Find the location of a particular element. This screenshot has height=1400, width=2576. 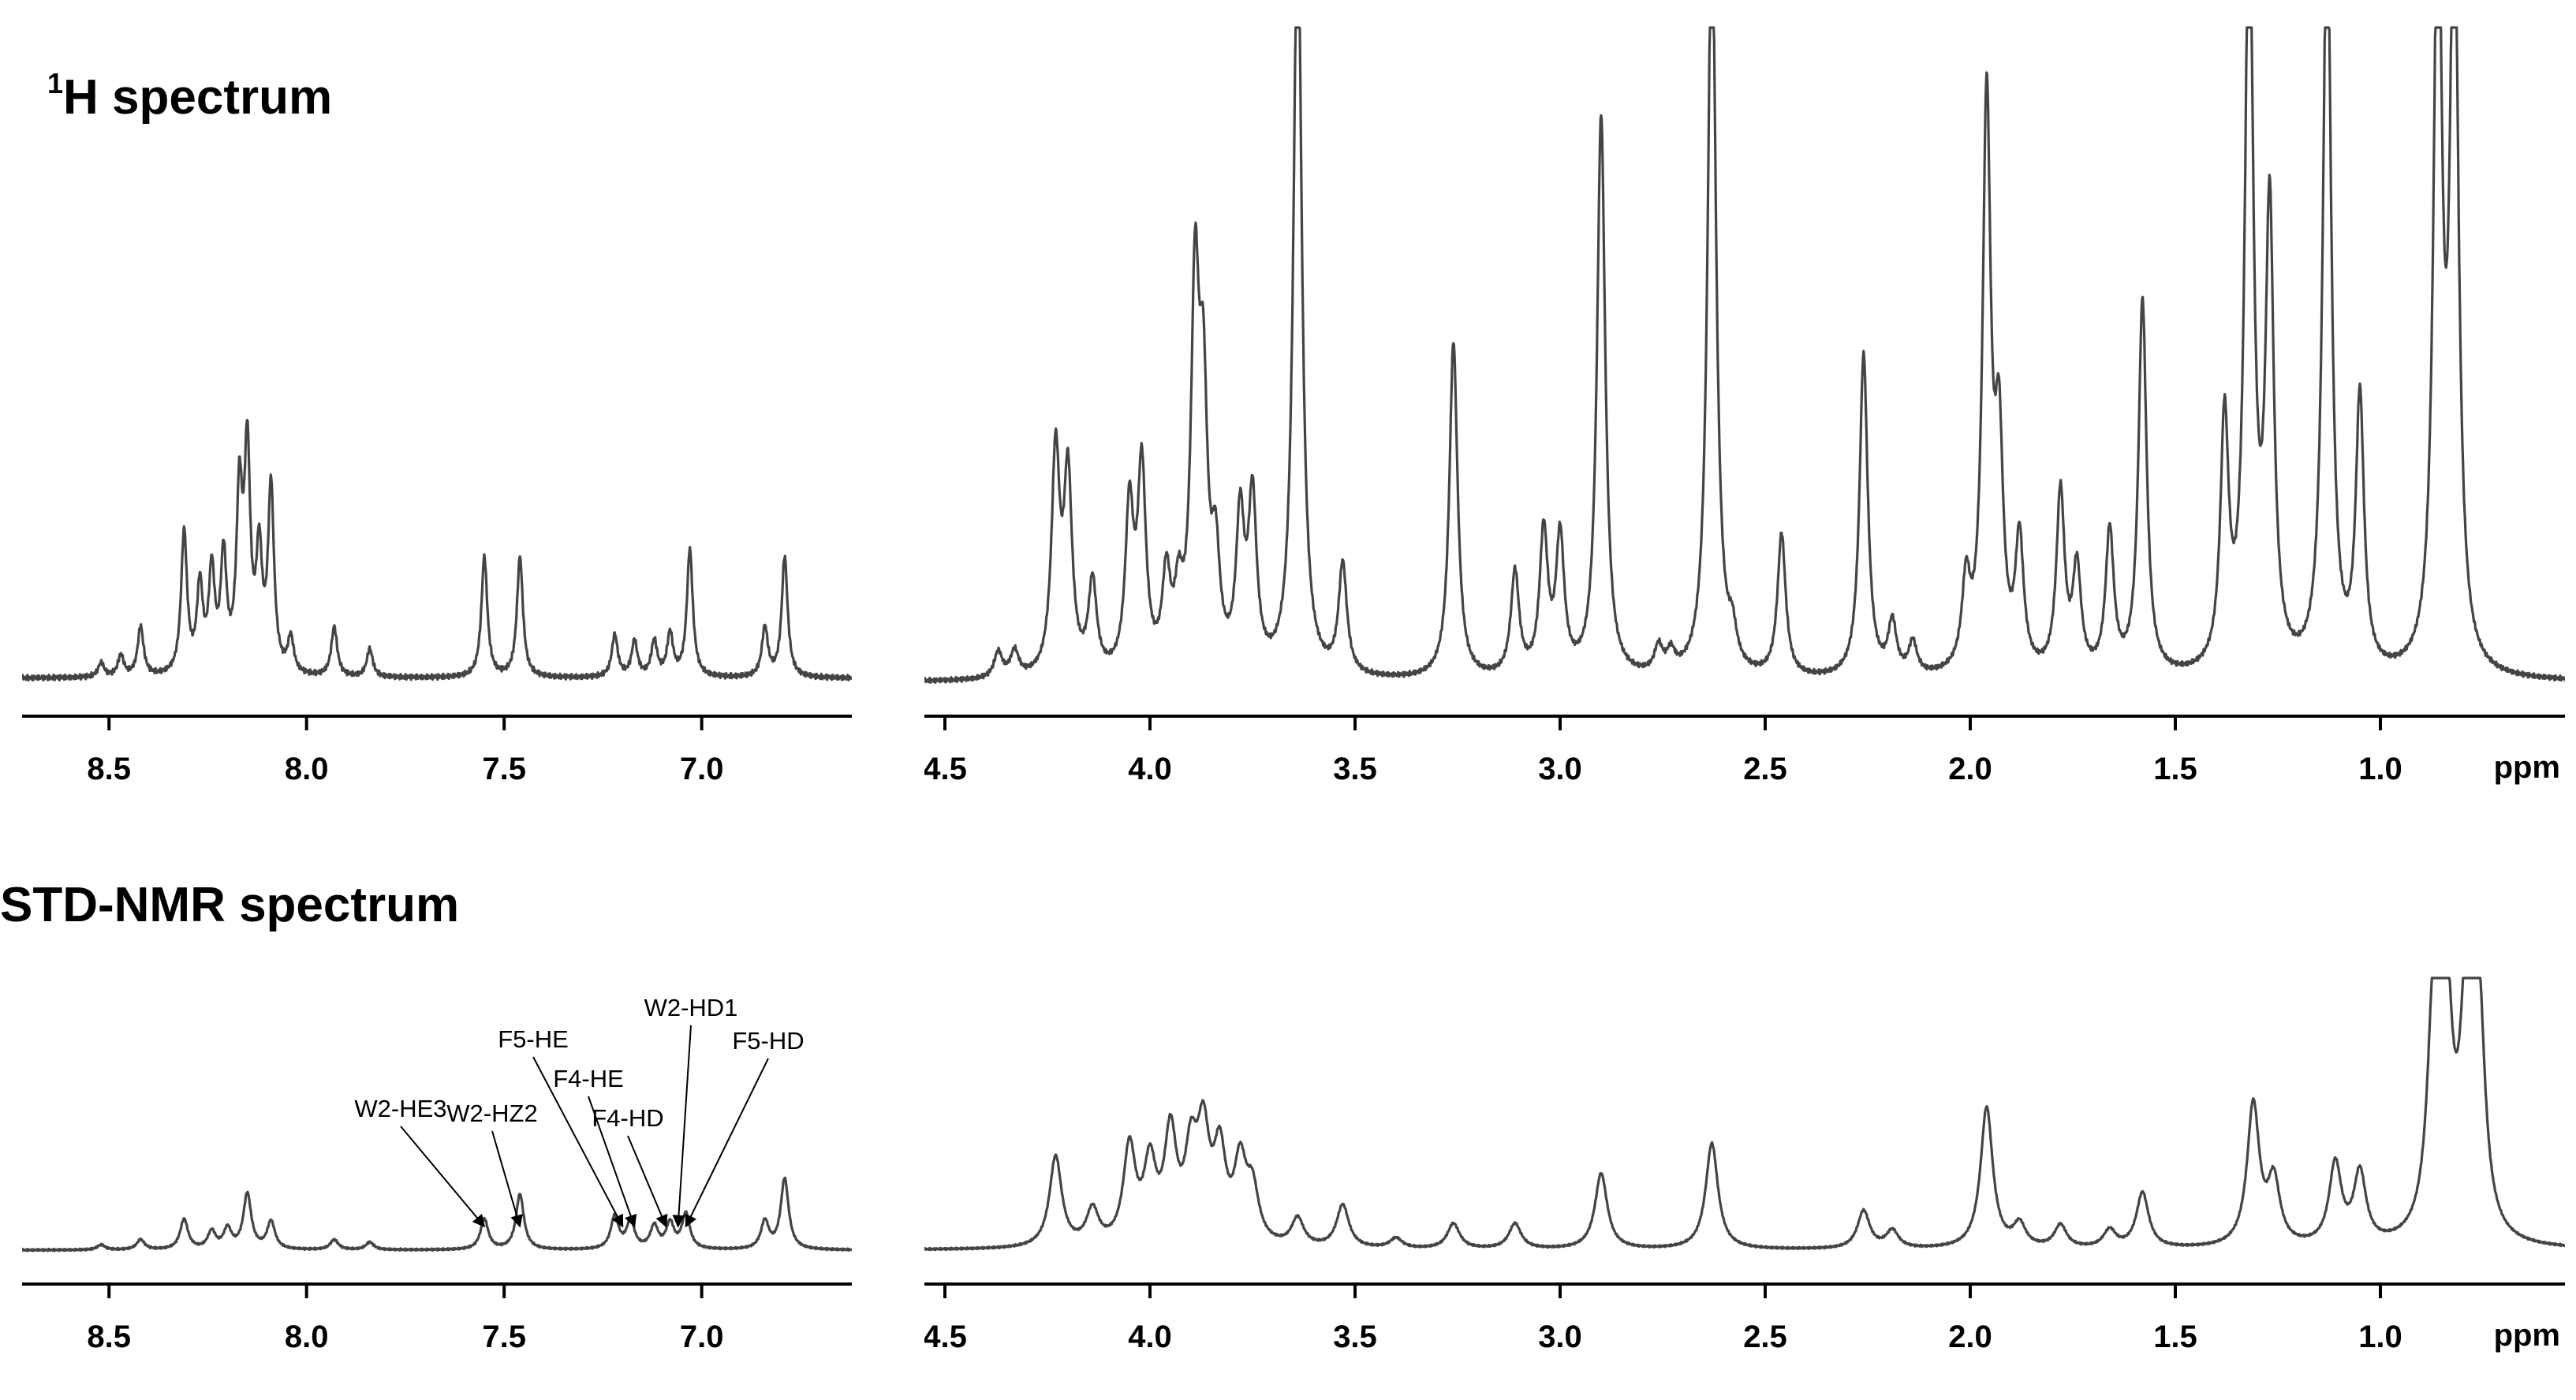

peak-annotation-label: F4-HD is located at coordinates (627, 1118).